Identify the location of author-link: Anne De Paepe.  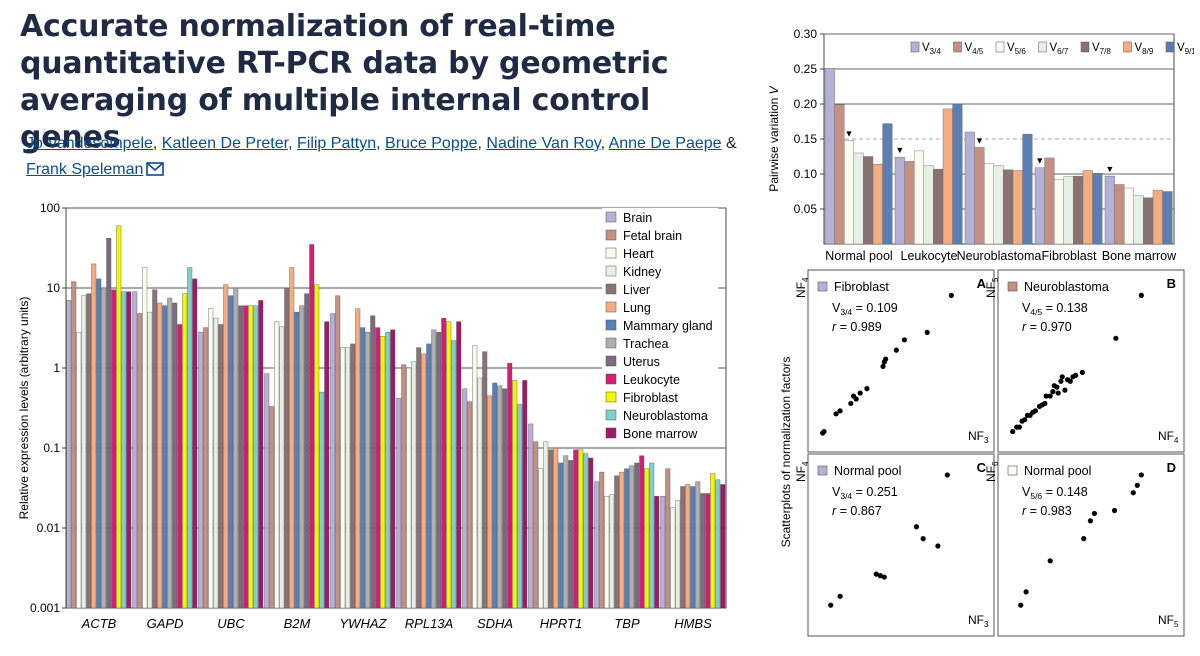
(665, 143).